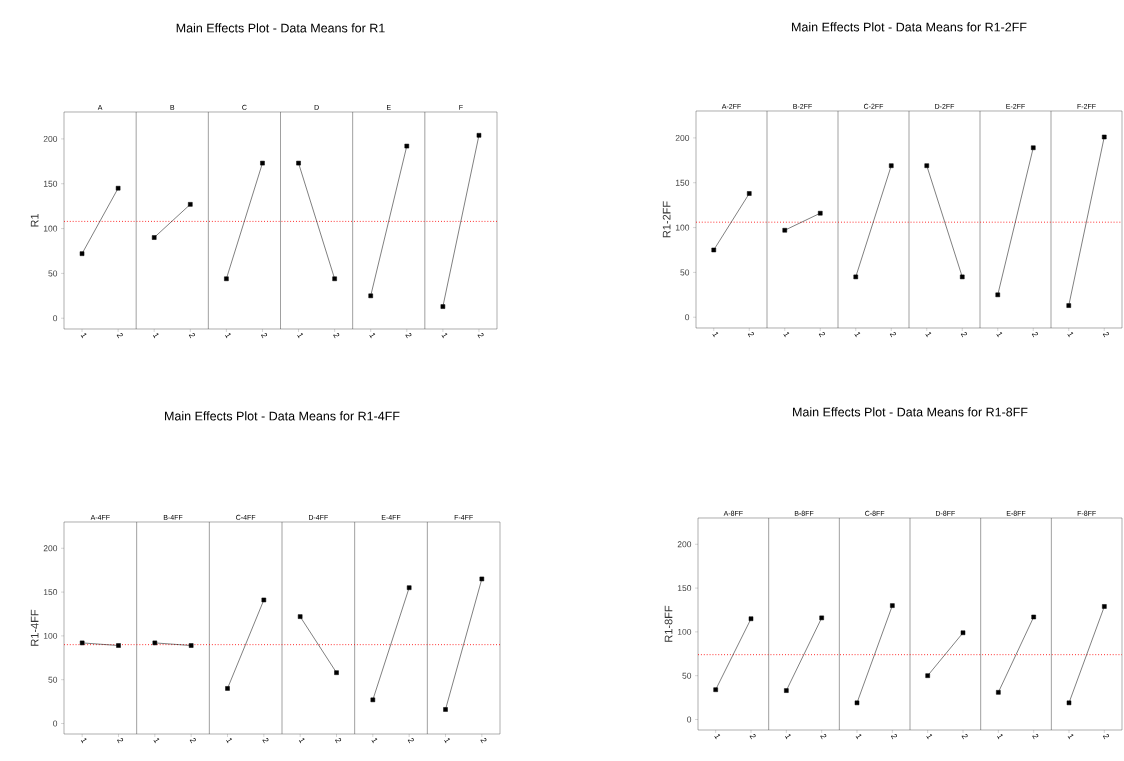  What do you see at coordinates (34, 627) in the screenshot?
I see `y-axis-title: R1-4FF` at bounding box center [34, 627].